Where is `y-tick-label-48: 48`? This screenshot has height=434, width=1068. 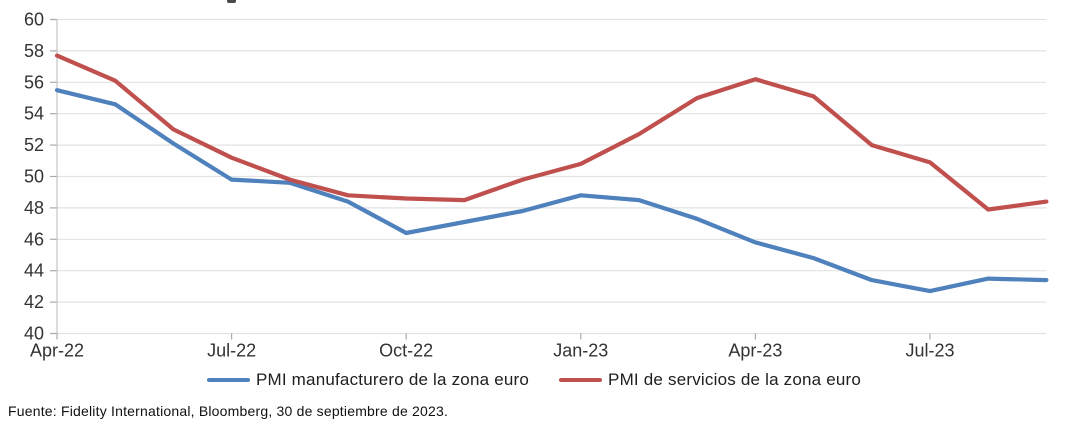 y-tick-label-48: 48 is located at coordinates (34, 208).